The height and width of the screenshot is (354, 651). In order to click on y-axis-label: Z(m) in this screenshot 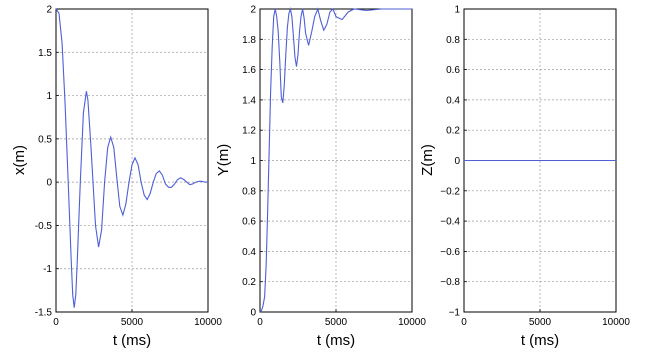, I will do `click(427, 160)`.